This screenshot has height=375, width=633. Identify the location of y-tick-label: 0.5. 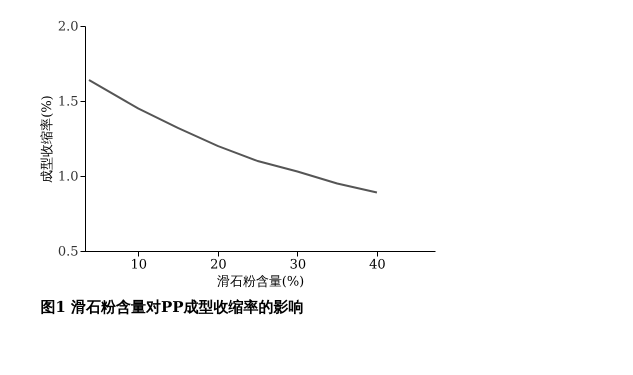
(68, 252).